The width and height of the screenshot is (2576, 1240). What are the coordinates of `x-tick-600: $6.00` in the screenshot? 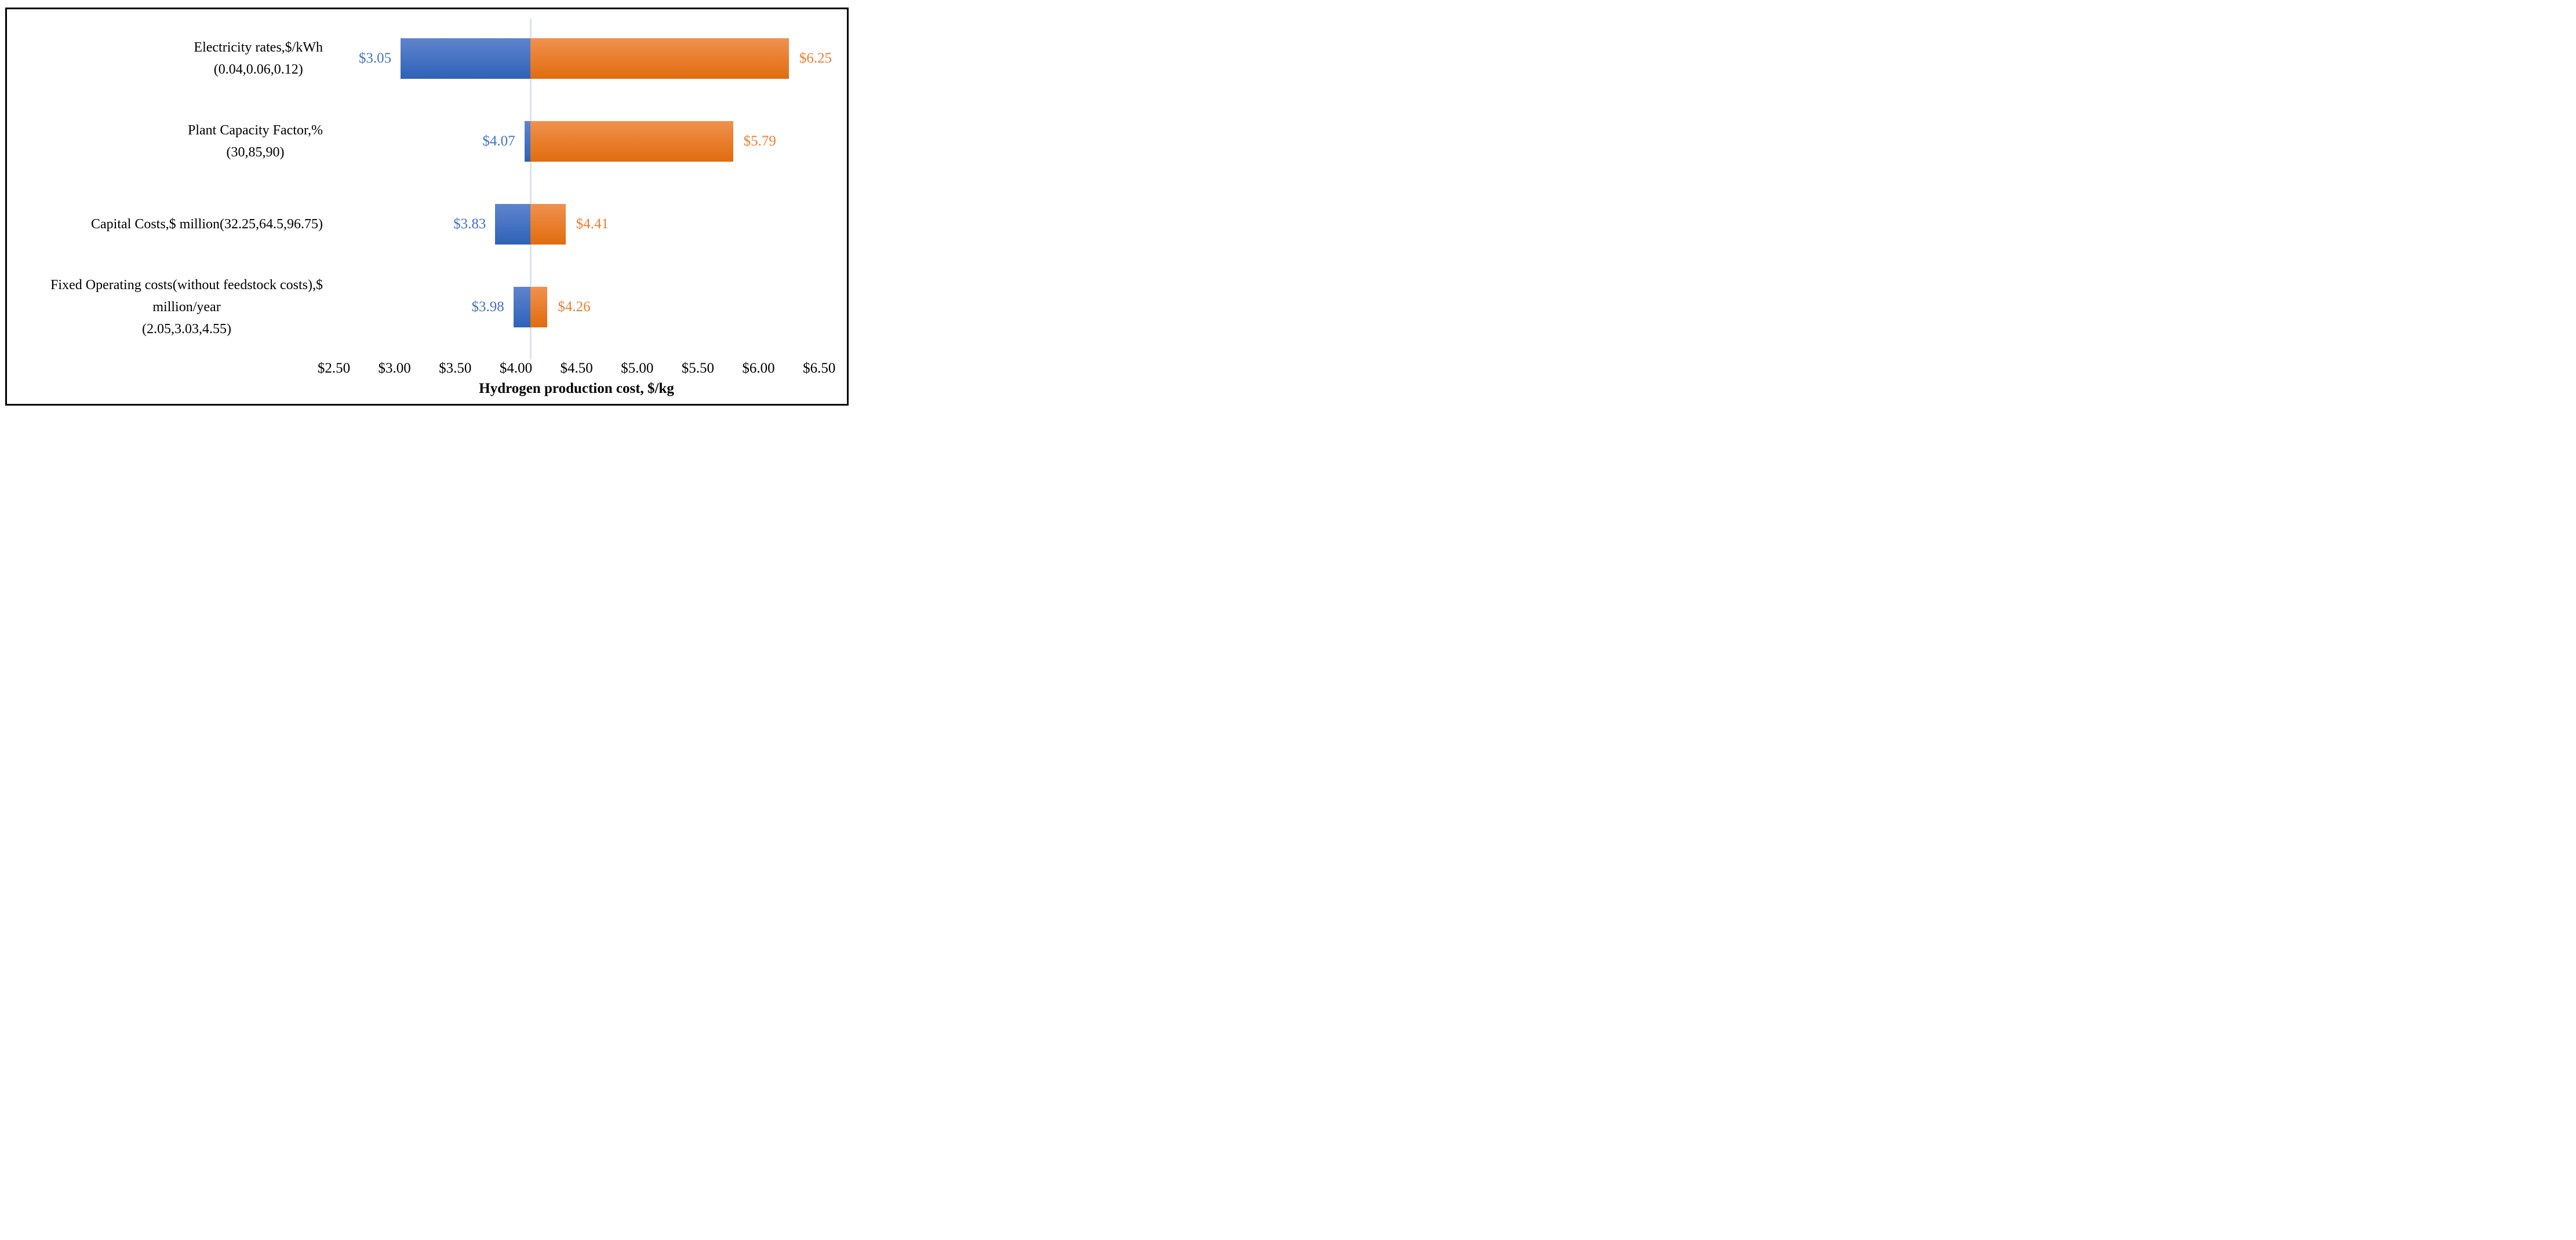 It's located at (758, 368).